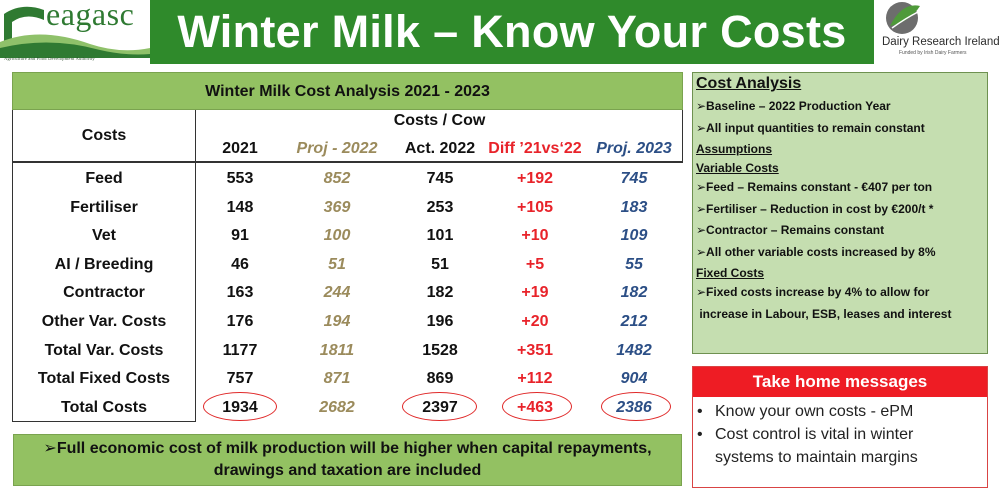 The width and height of the screenshot is (1000, 498). I want to click on cell-2021: 148, so click(240, 207).